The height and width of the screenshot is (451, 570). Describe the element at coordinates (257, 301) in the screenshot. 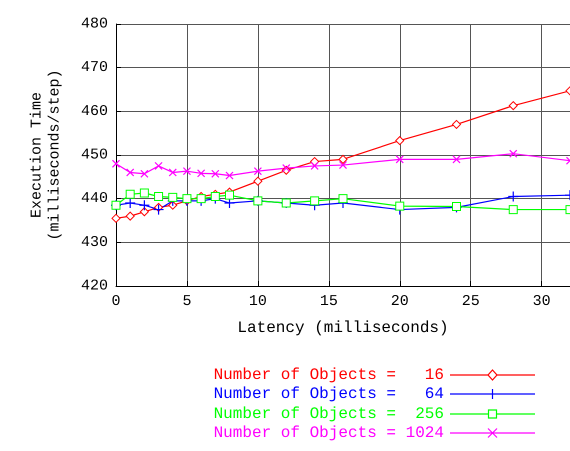

I see `x-tick-label: 10` at that location.